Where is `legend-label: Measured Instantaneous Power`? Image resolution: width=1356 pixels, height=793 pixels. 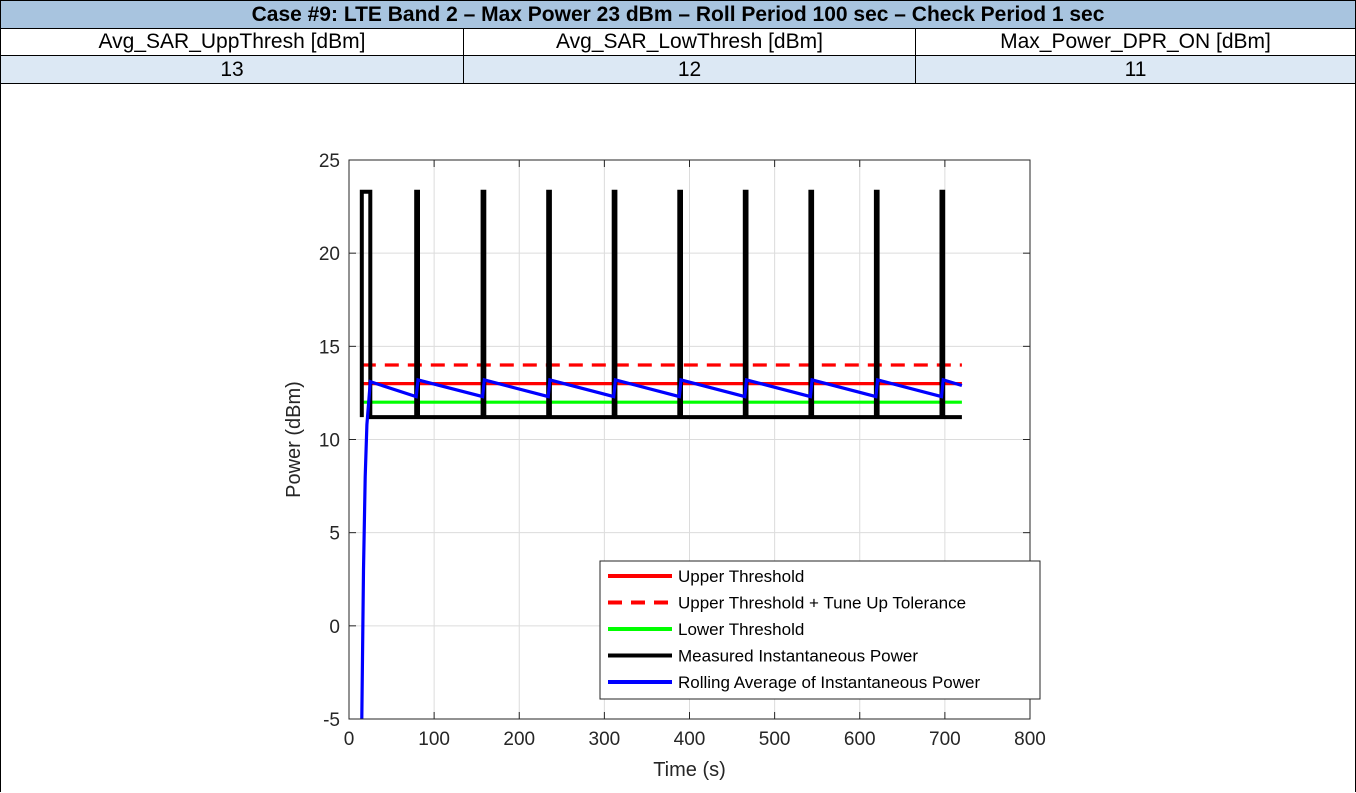
legend-label: Measured Instantaneous Power is located at coordinates (798, 656).